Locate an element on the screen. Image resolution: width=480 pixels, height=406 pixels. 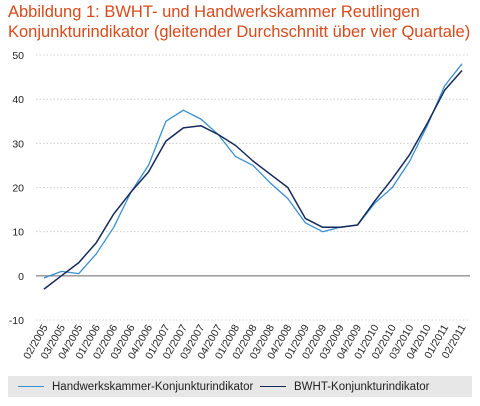
legend-label-bwht: BWHT-Konjunkturindikator is located at coordinates (362, 386).